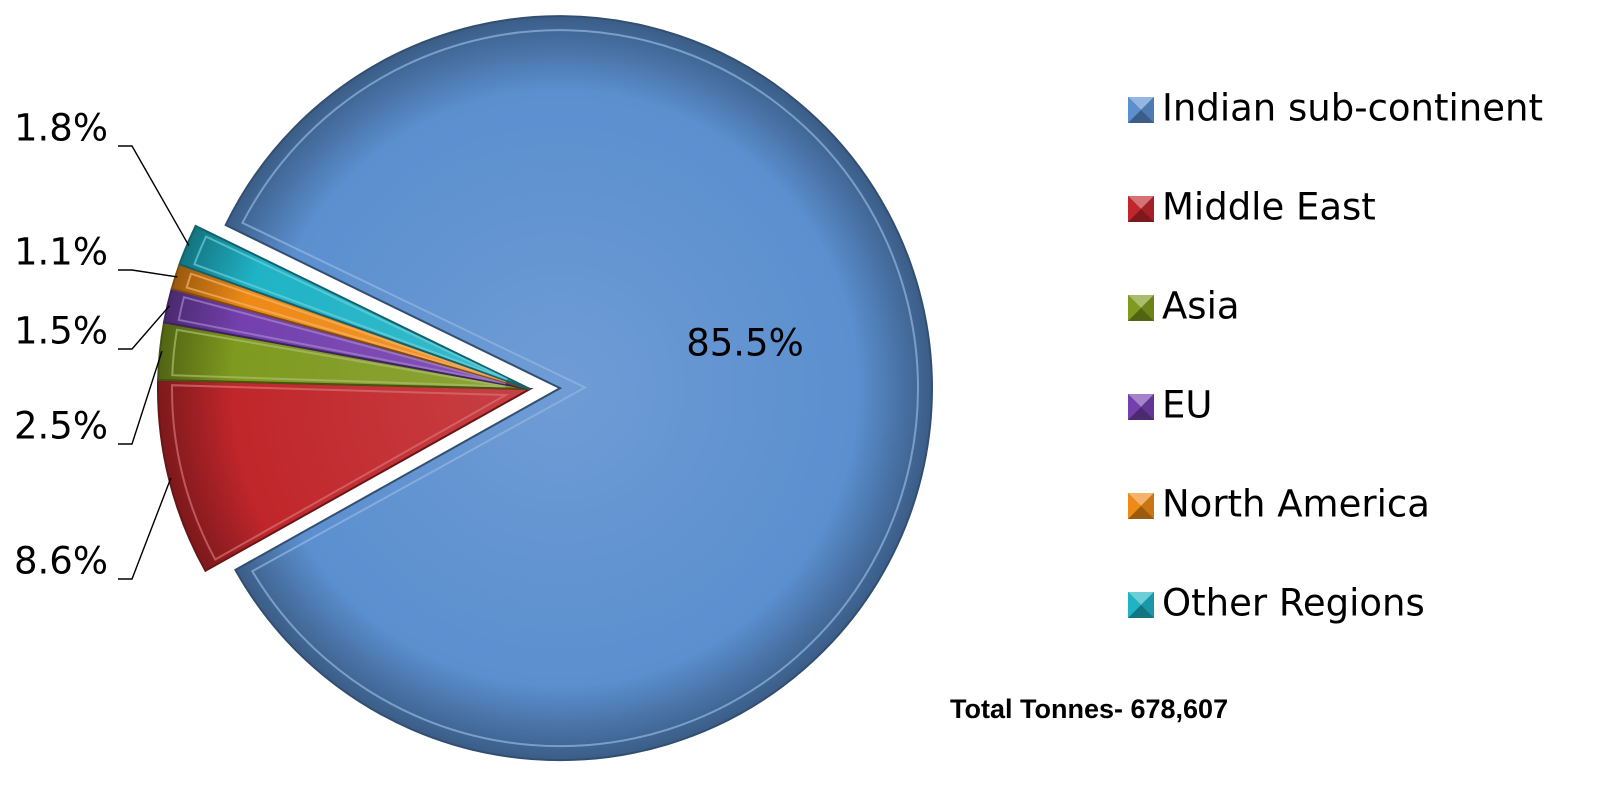  Describe the element at coordinates (1147, 407) in the screenshot. I see `legend-swatch-right-eu` at that location.